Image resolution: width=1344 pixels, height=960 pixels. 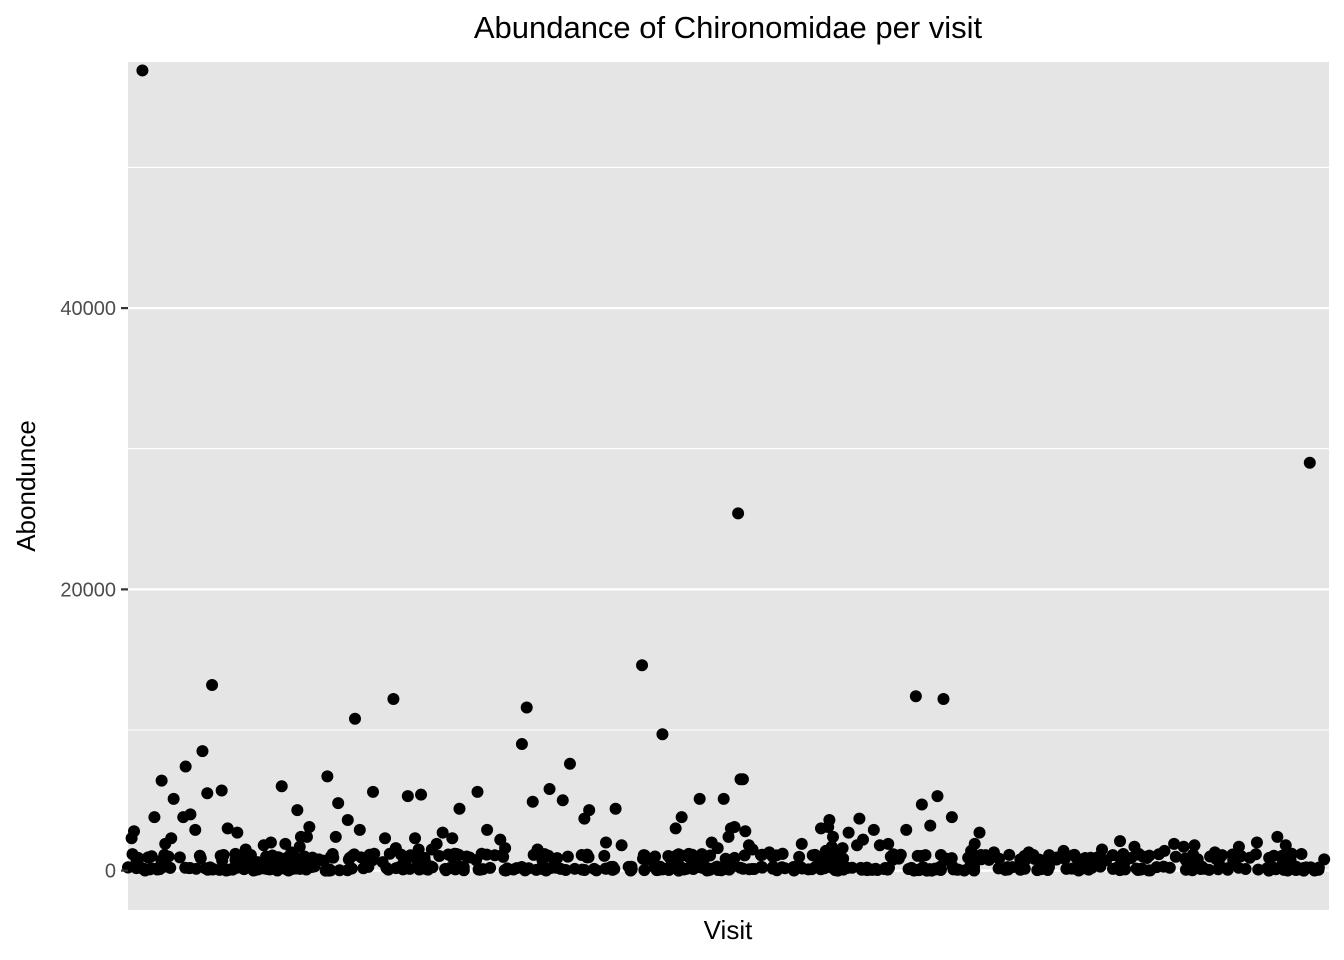 I want to click on y-tick-label: 40000, so click(x=88, y=309).